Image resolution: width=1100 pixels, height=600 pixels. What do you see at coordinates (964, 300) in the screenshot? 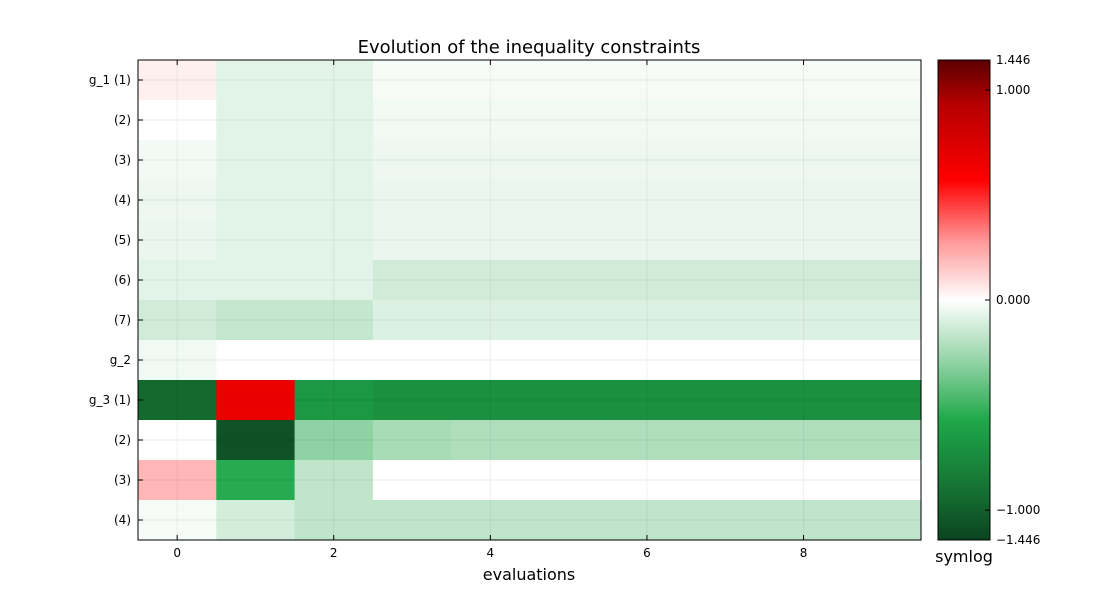
I see `colorbar` at bounding box center [964, 300].